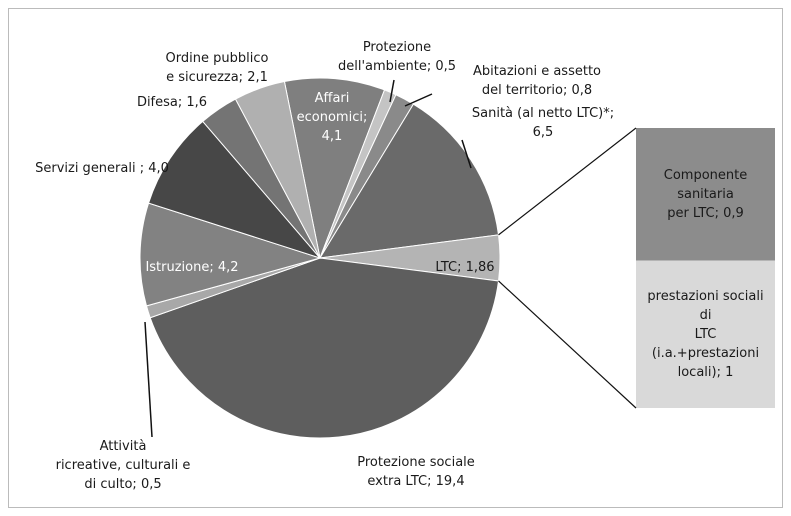 The image size is (791, 516). Describe the element at coordinates (102, 168) in the screenshot. I see `data-label: Servizi generali ; 4,0` at that location.